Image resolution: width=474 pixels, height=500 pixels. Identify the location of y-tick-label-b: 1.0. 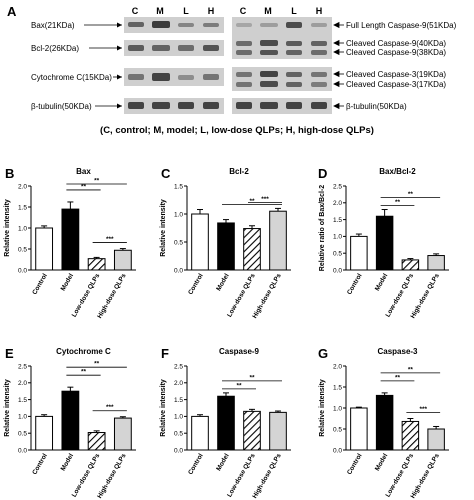
(22, 228).